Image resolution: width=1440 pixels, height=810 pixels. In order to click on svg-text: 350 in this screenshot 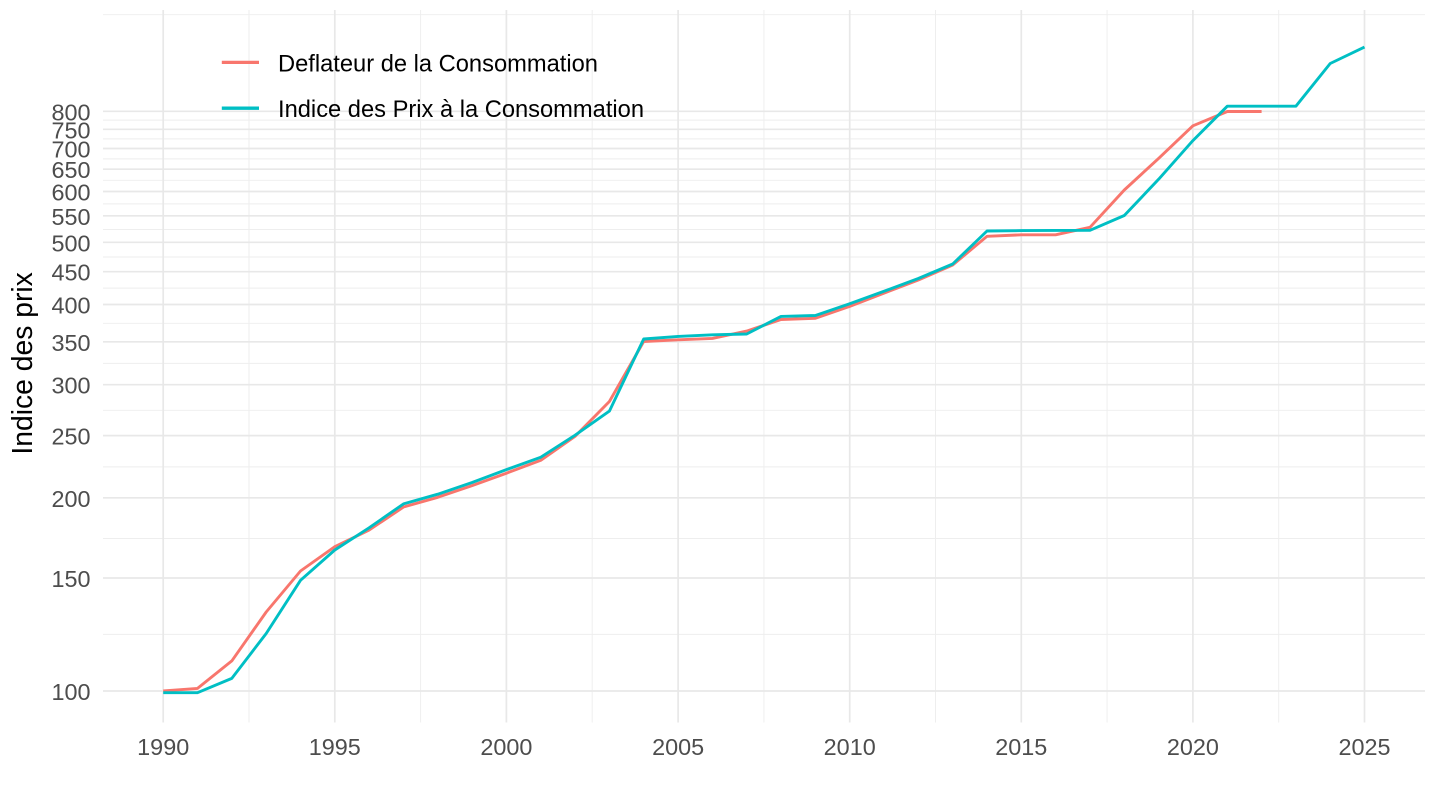, I will do `click(70, 343)`.